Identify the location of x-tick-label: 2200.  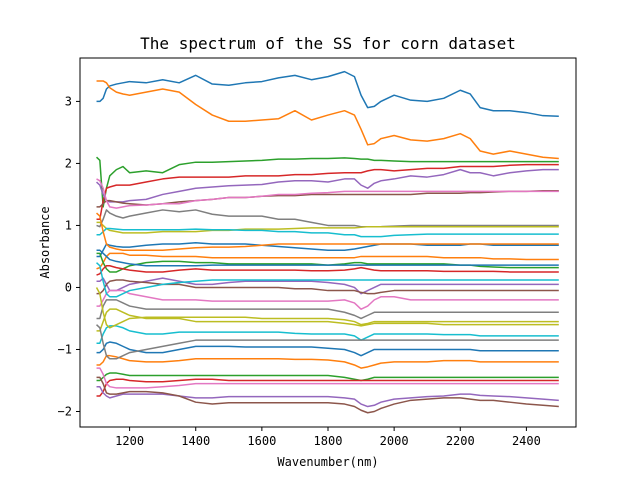
(460, 441).